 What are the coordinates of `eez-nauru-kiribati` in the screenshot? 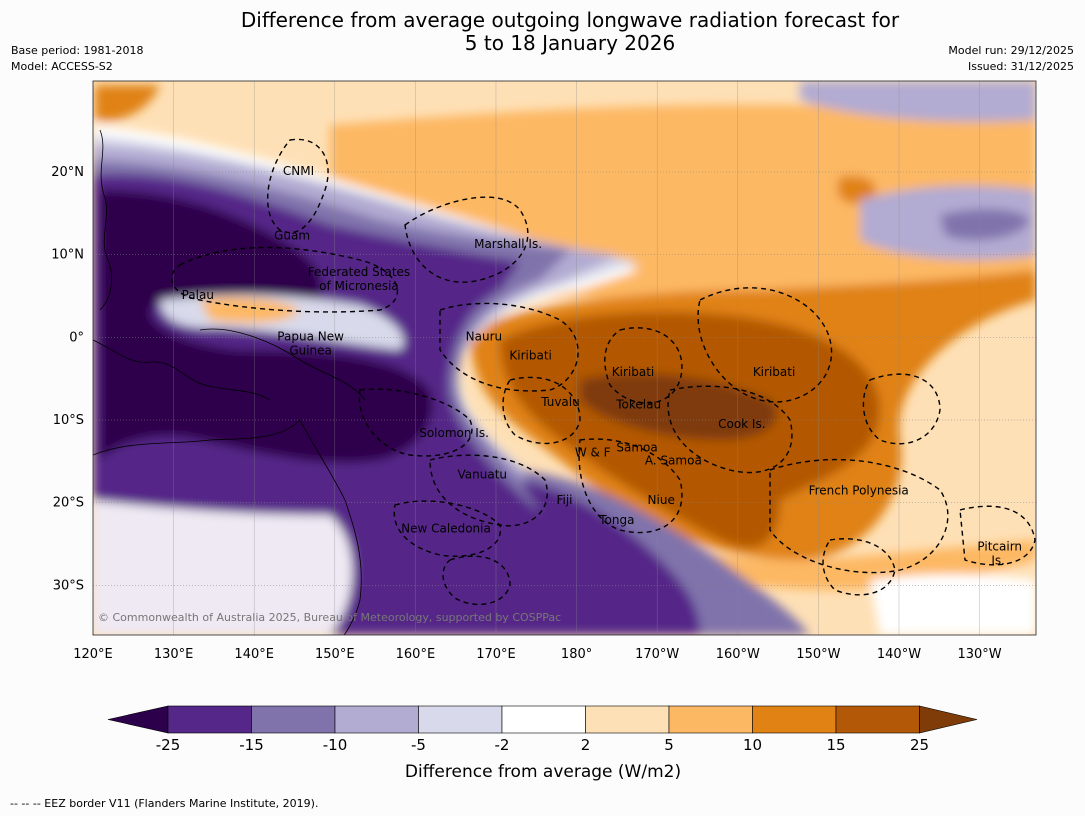 It's located at (509, 347).